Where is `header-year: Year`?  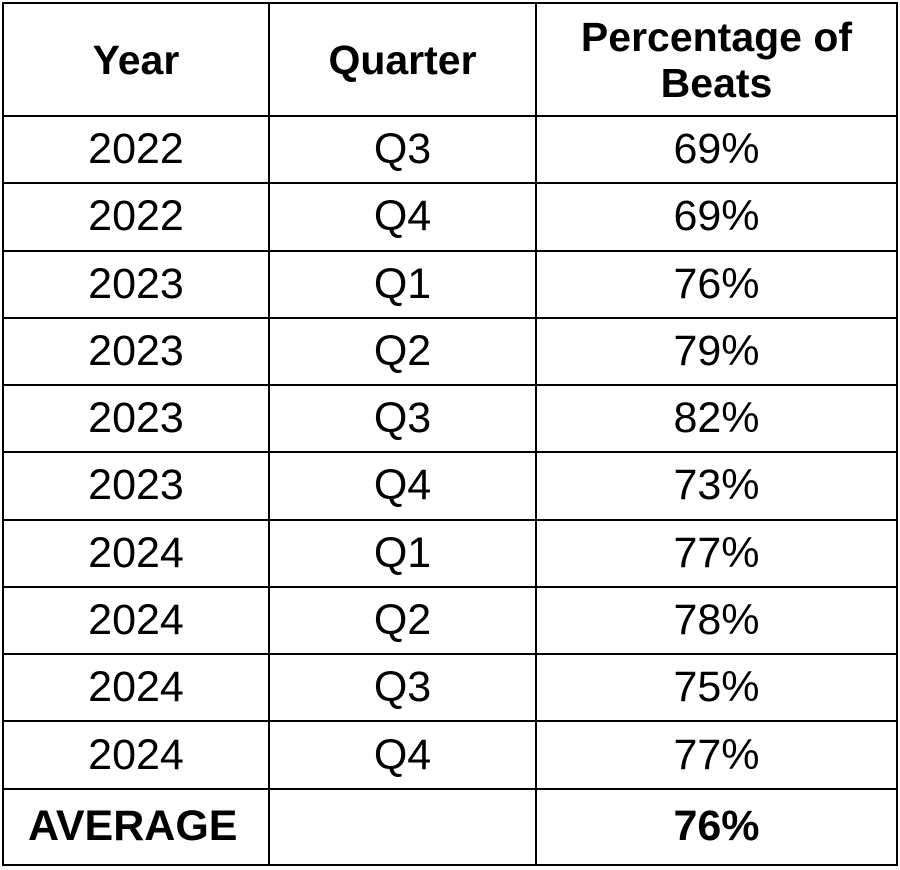
header-year: Year is located at coordinates (136, 59).